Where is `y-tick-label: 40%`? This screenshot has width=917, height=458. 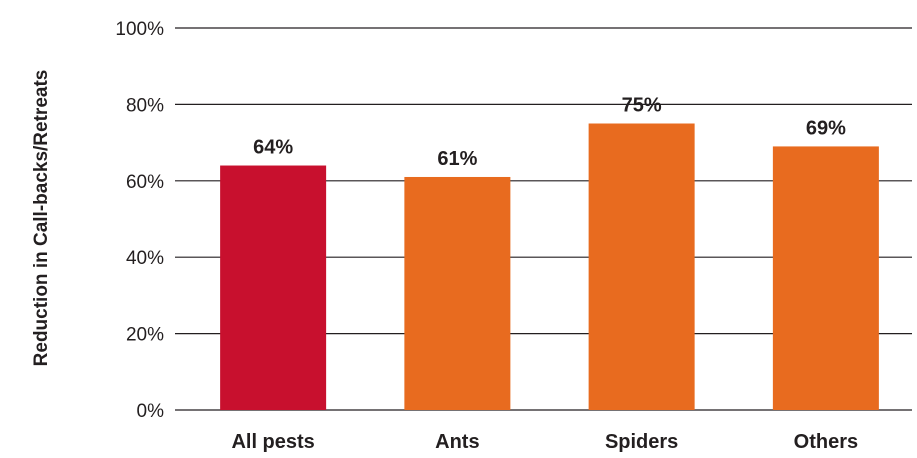
y-tick-label: 40% is located at coordinates (145, 258).